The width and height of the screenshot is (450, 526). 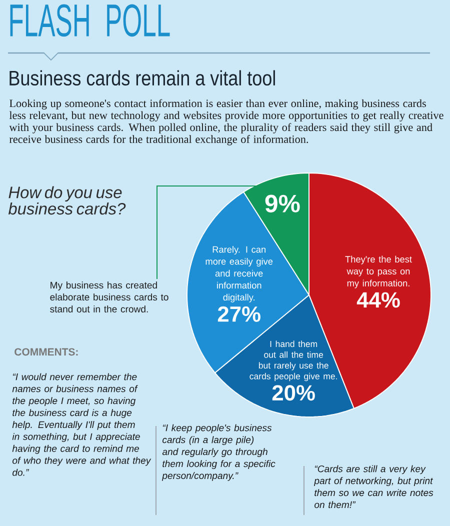 I want to click on text: “I keep people's business cards (in a large pile) and regularly go through them looking for a specific person/company.”, so click(x=219, y=452).